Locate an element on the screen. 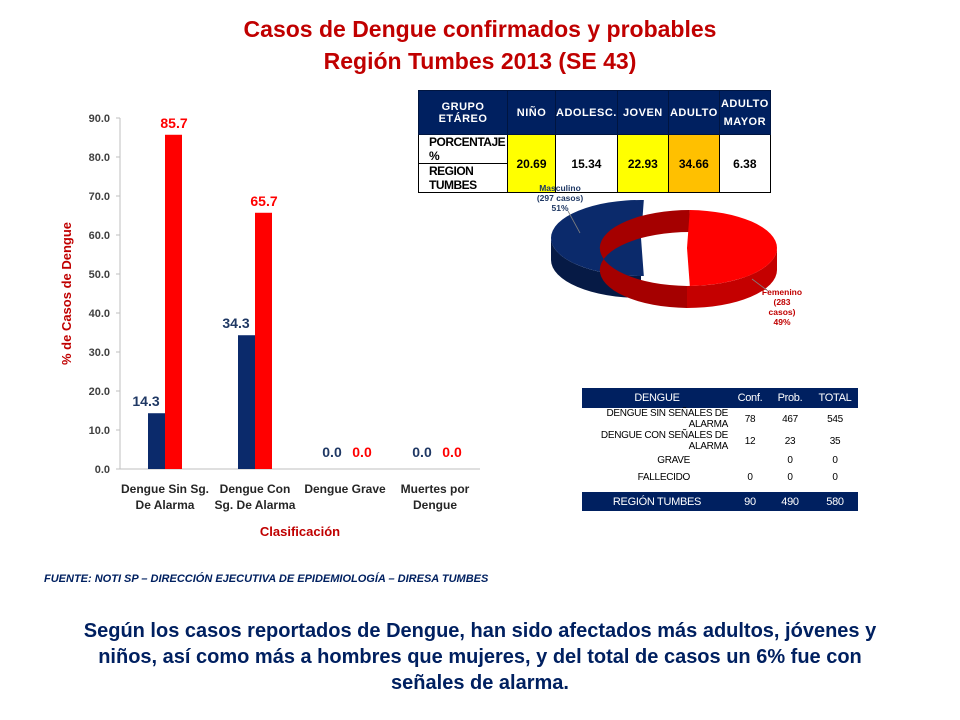 This screenshot has width=960, height=720. table-footer-row: REGIÓN TUMBES 90 490 580 is located at coordinates (720, 501).